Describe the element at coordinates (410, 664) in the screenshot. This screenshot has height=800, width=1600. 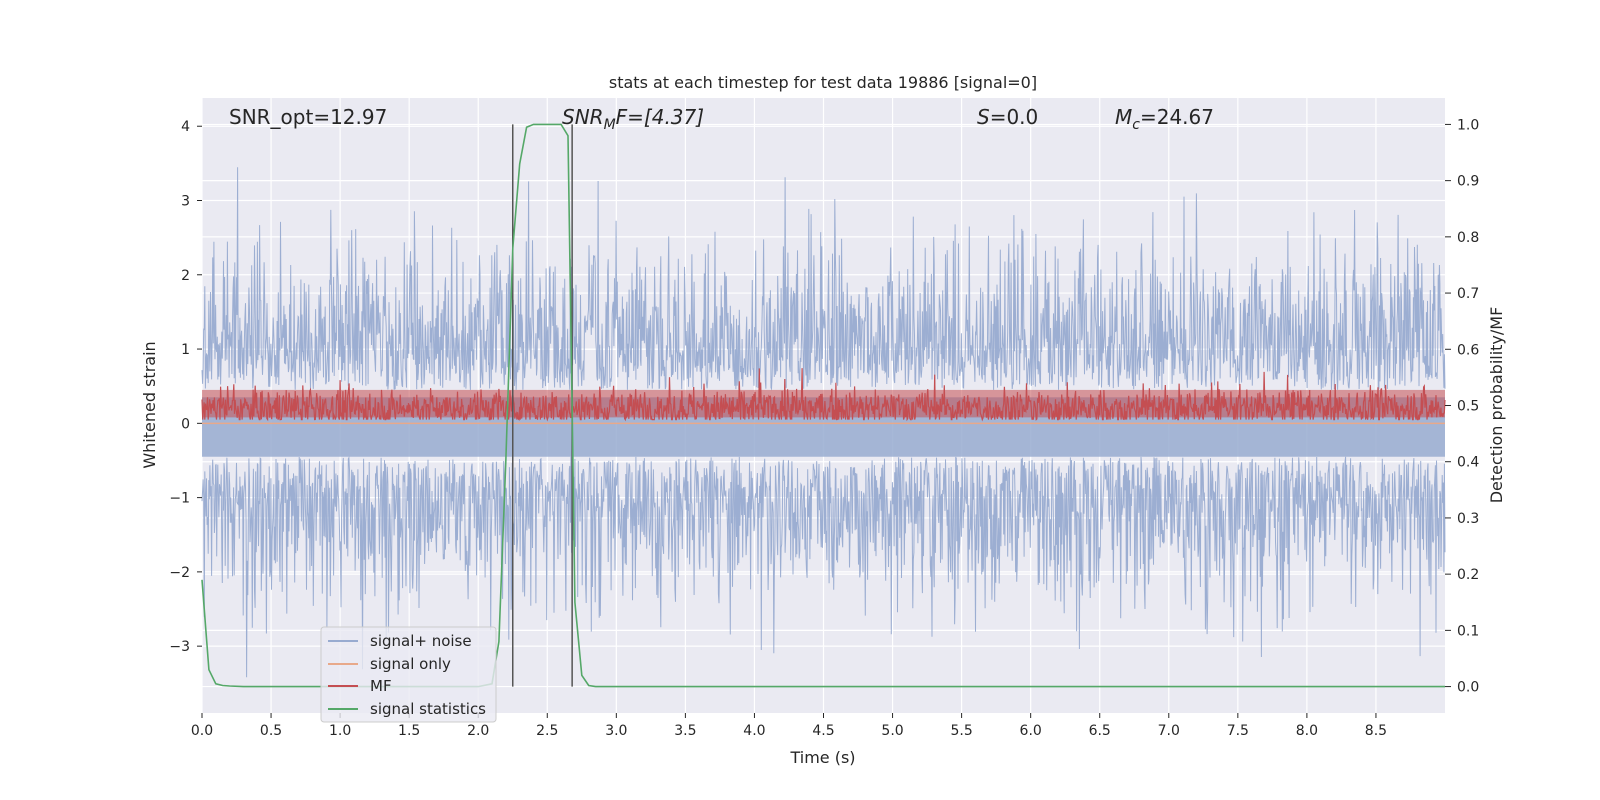
I see `legend-label-signal-only: signal only` at that location.